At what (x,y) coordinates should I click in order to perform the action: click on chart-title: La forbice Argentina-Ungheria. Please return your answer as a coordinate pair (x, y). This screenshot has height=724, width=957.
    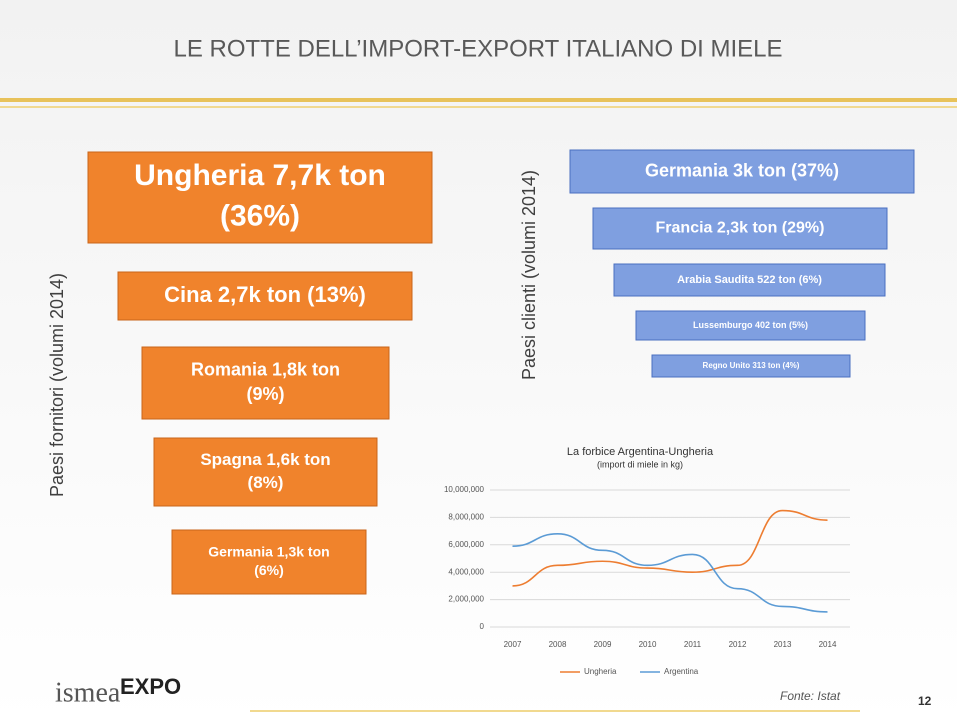
    Looking at the image, I should click on (640, 452).